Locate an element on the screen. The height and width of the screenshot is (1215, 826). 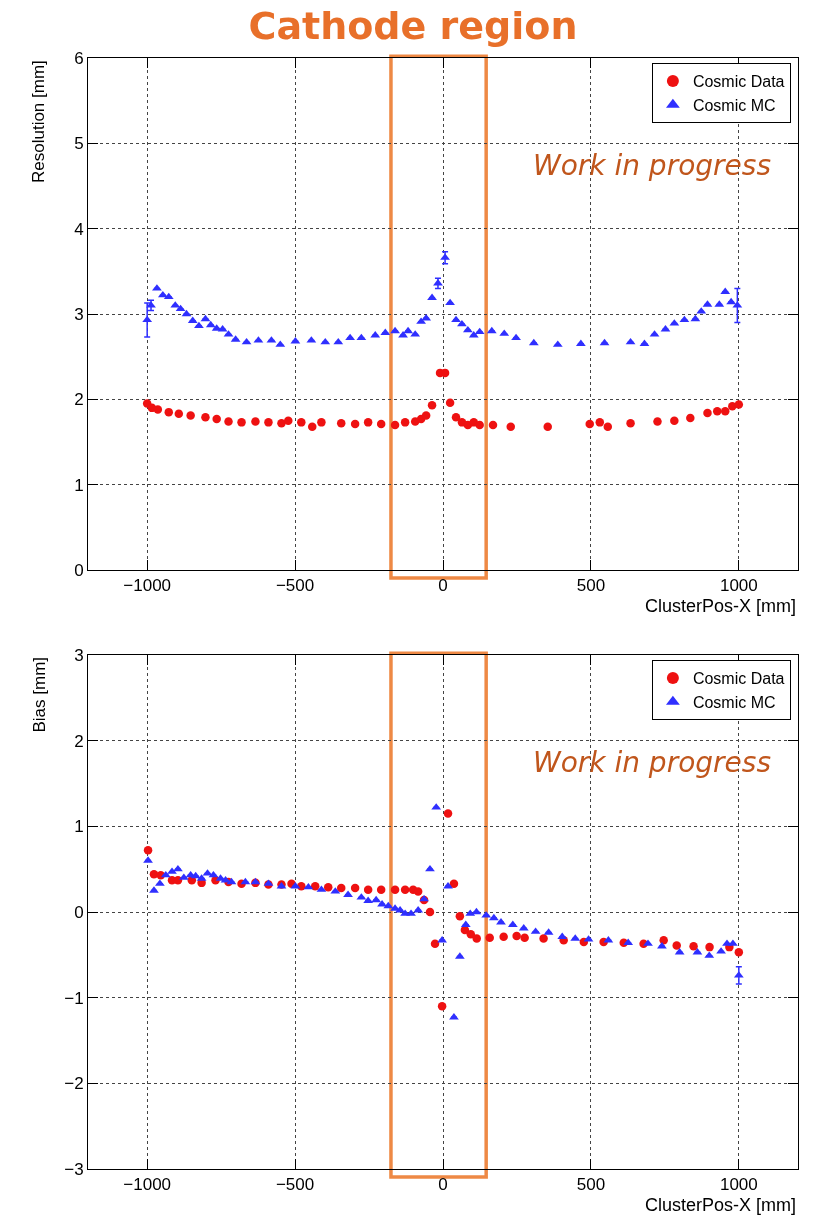
y-tick-label: −2 is located at coordinates (74, 1084).